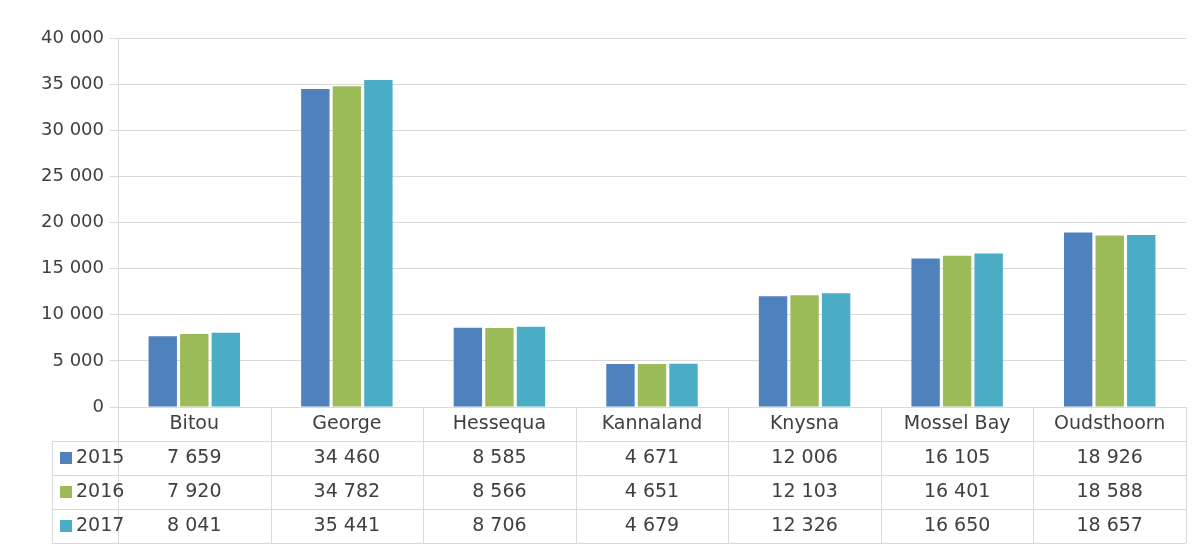  What do you see at coordinates (957, 523) in the screenshot?
I see `data-label: 16 650` at bounding box center [957, 523].